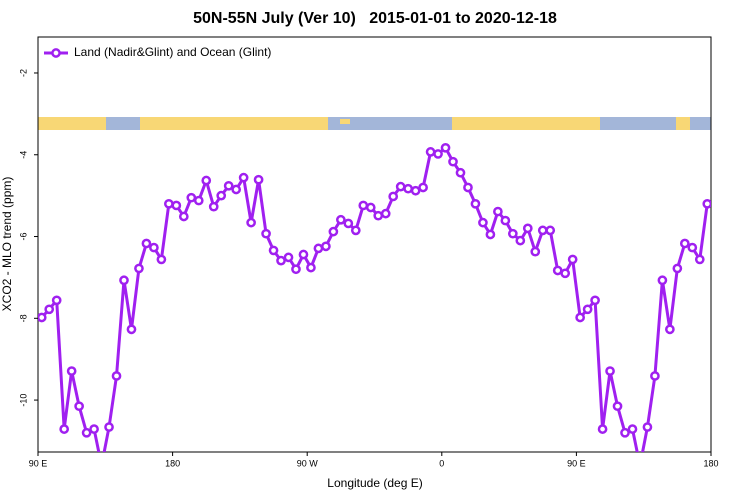 Image resolution: width=750 pixels, height=500 pixels. Describe the element at coordinates (7, 244) in the screenshot. I see `y-axis-label: XCO2 - MLO trend (ppm)` at that location.